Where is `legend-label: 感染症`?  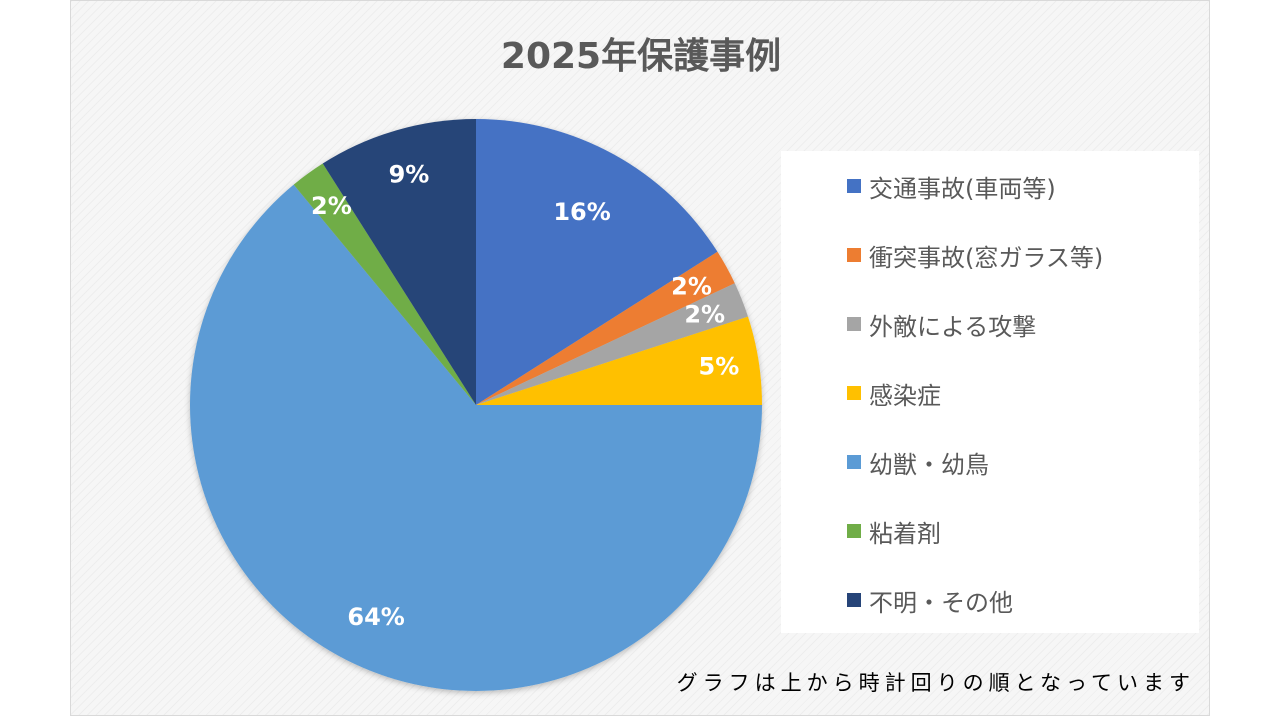
legend-label: 感染症 is located at coordinates (905, 395).